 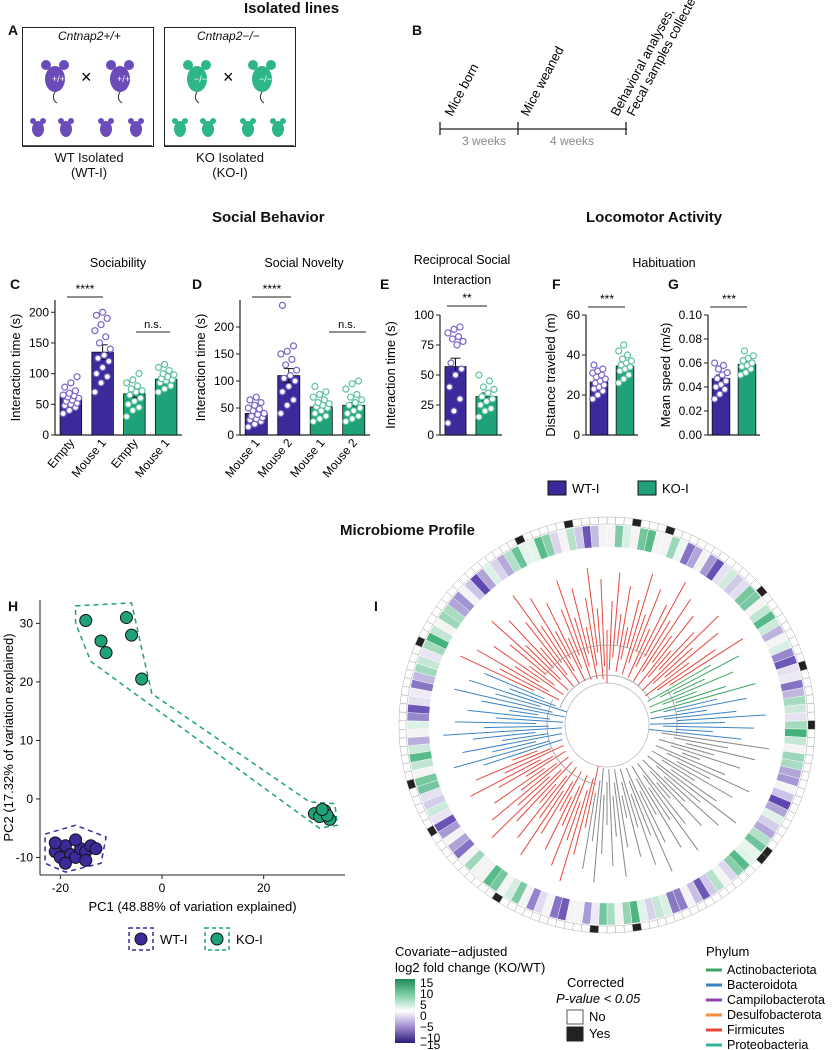 What do you see at coordinates (585, 488) in the screenshot?
I see `legend-wt-label: WT-I` at bounding box center [585, 488].